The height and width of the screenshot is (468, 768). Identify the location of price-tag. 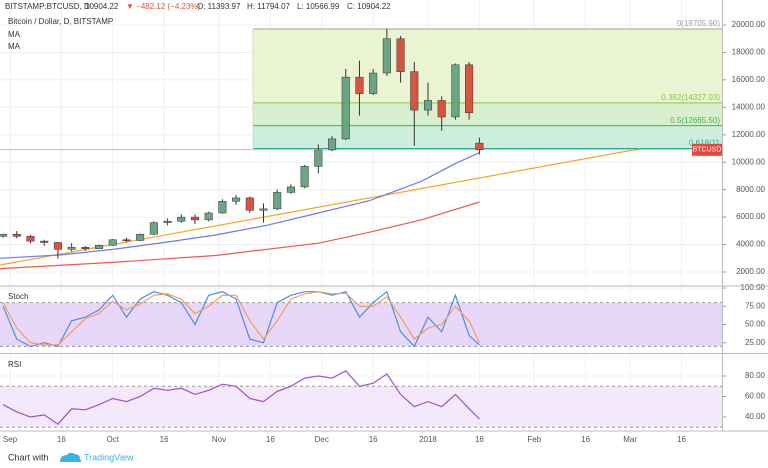
(707, 149).